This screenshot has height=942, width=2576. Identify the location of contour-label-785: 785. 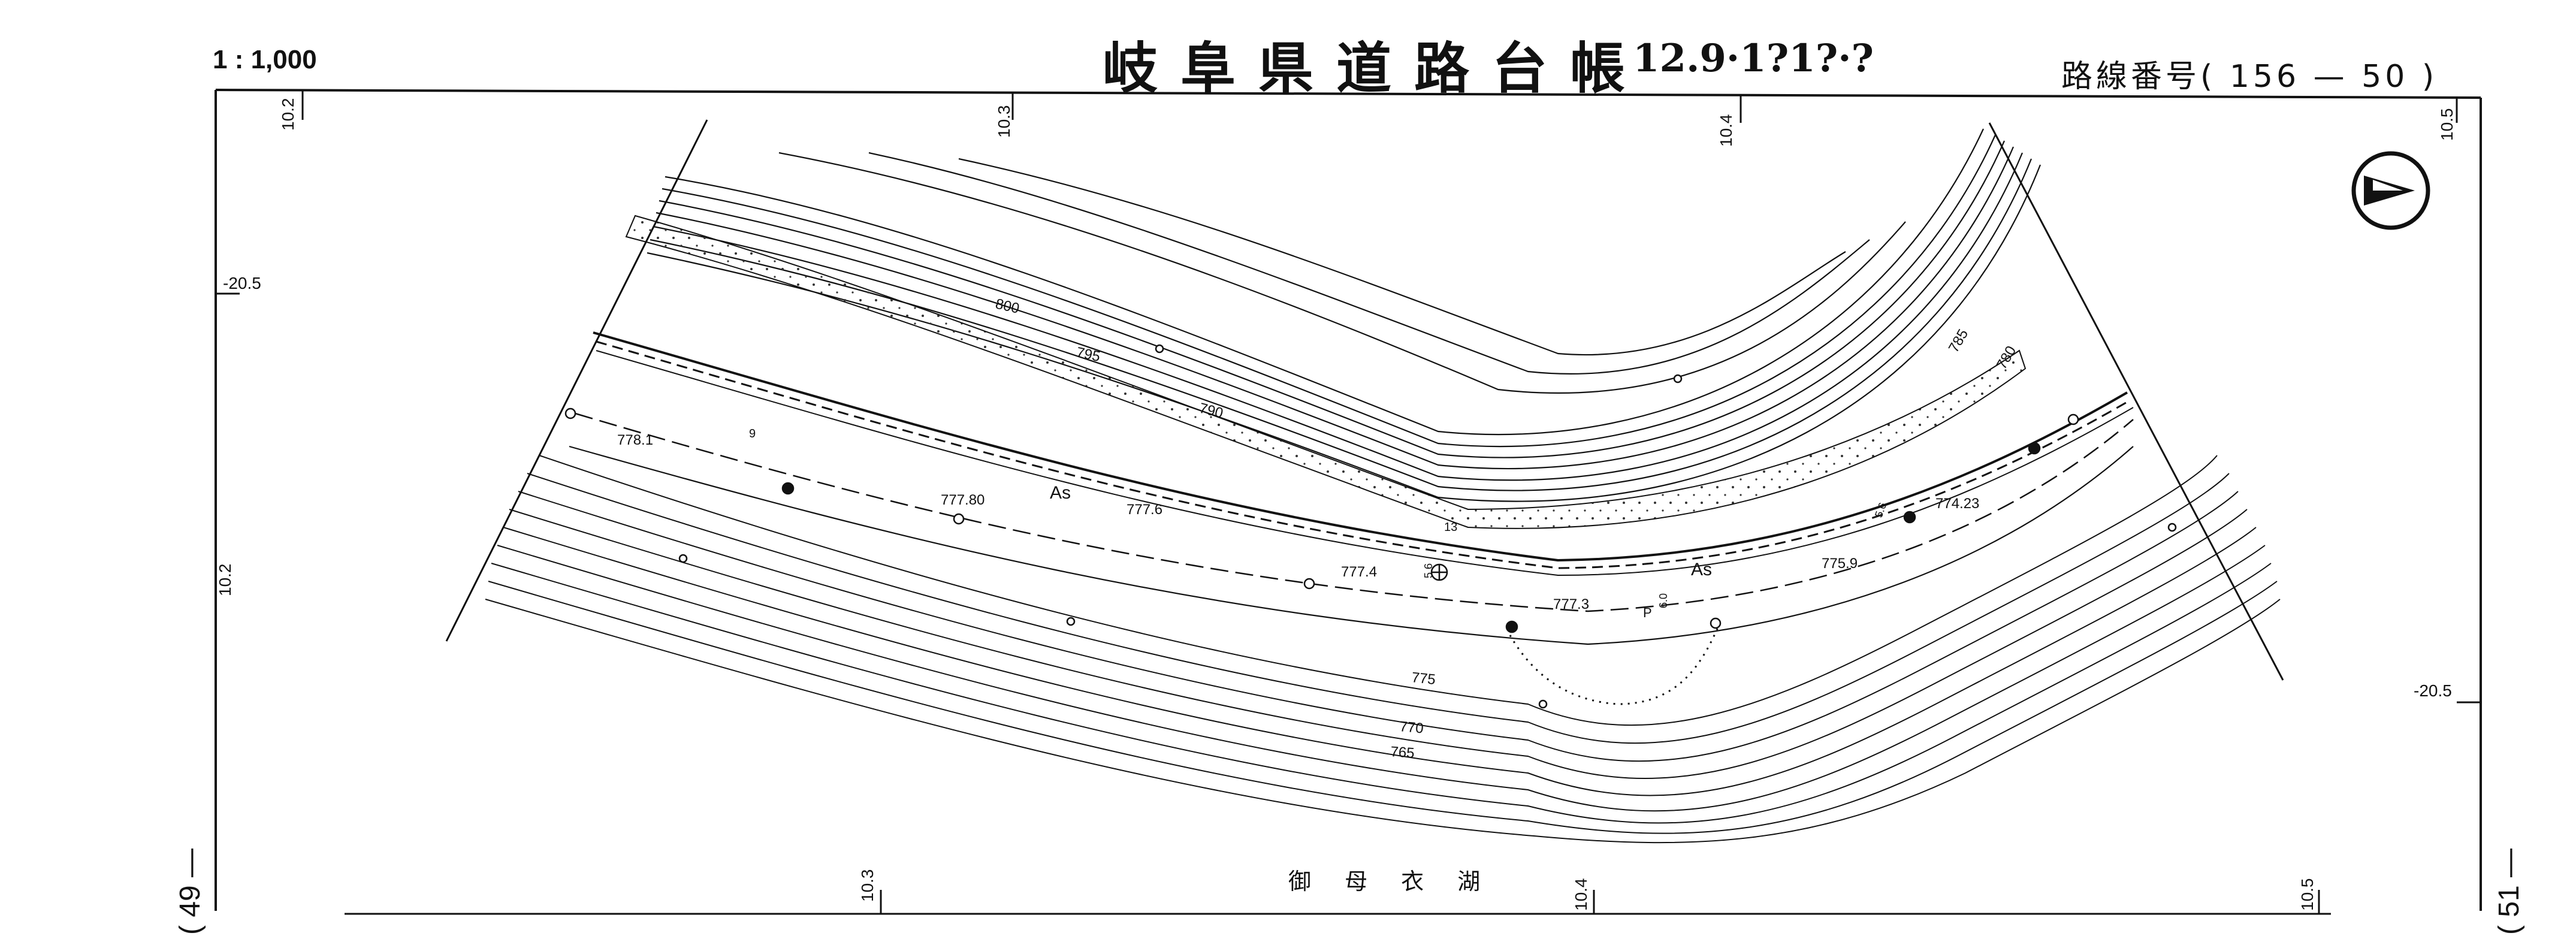
(1959, 341).